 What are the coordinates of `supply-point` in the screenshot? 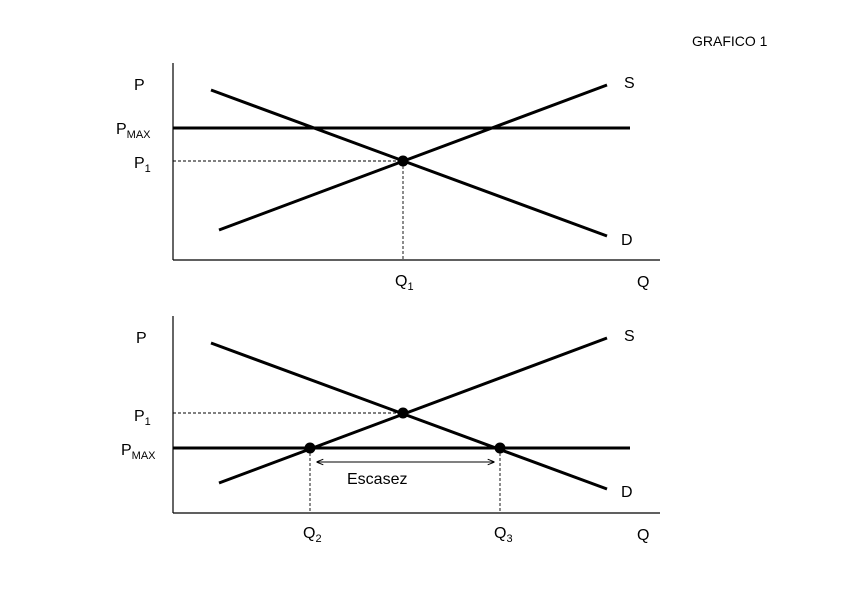 It's located at (310, 448).